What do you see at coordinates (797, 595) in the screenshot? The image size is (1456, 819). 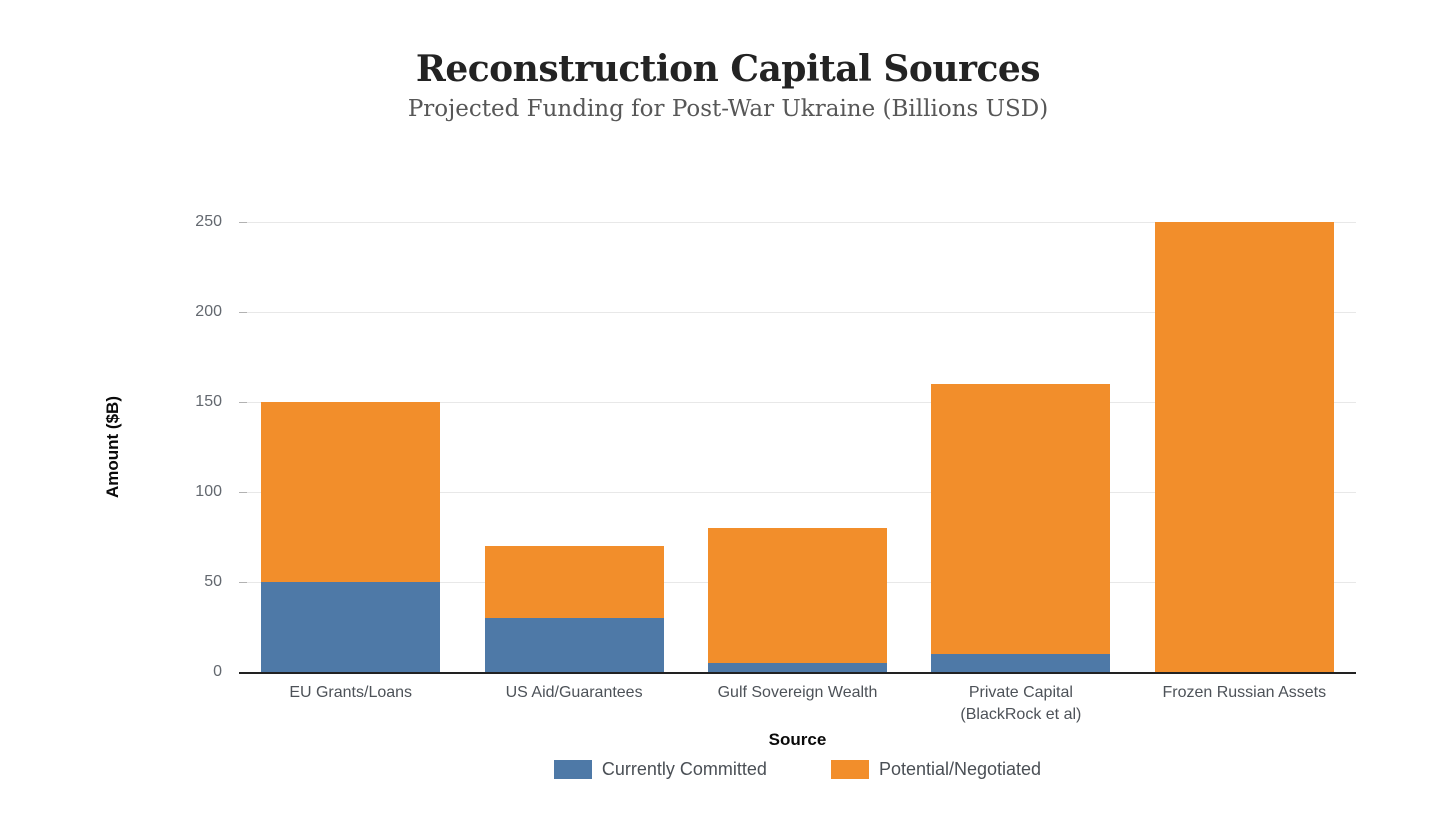 I see `bar-gulf-sovereign-wealth-potential-negotiated` at bounding box center [797, 595].